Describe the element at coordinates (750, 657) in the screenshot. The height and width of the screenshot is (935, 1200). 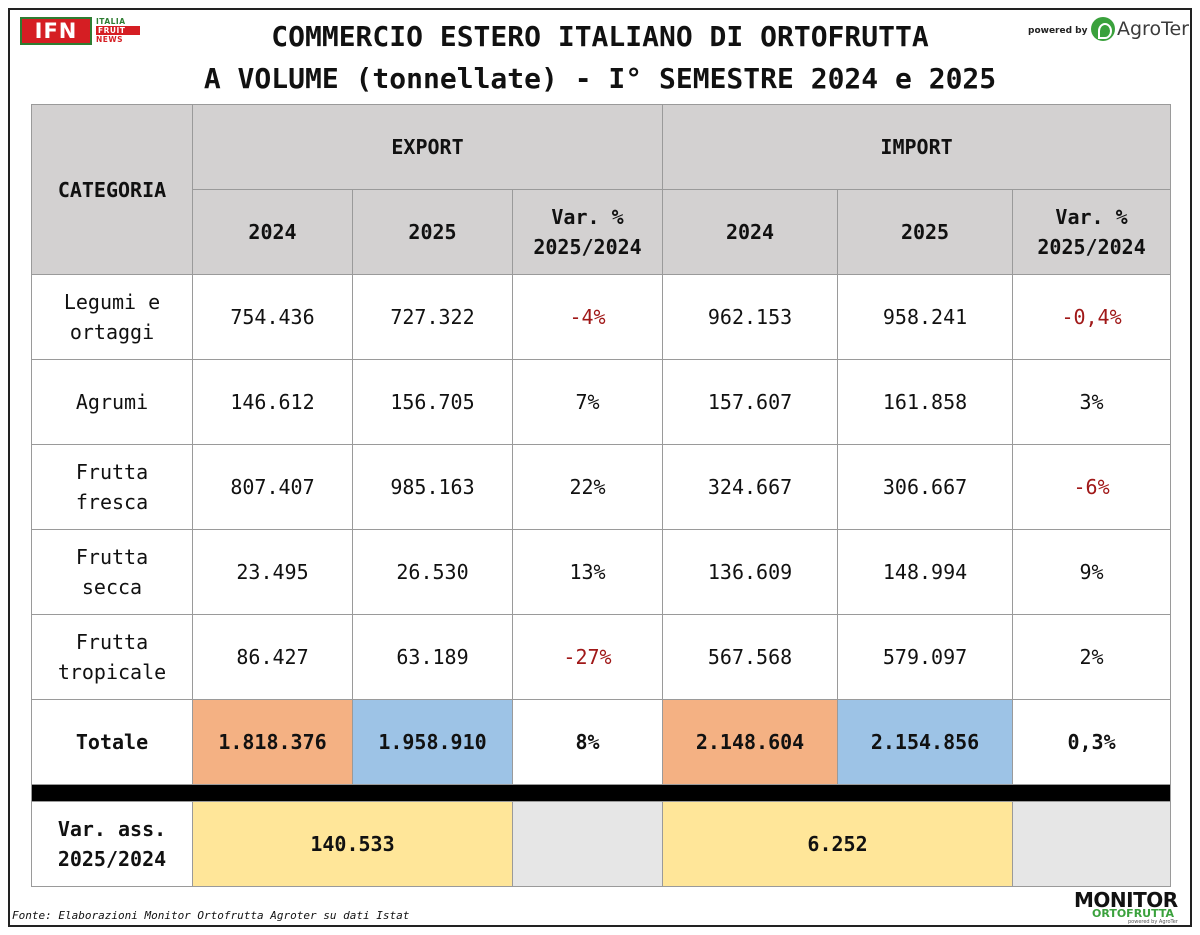
I see `import-2024-cell: 567.568` at that location.